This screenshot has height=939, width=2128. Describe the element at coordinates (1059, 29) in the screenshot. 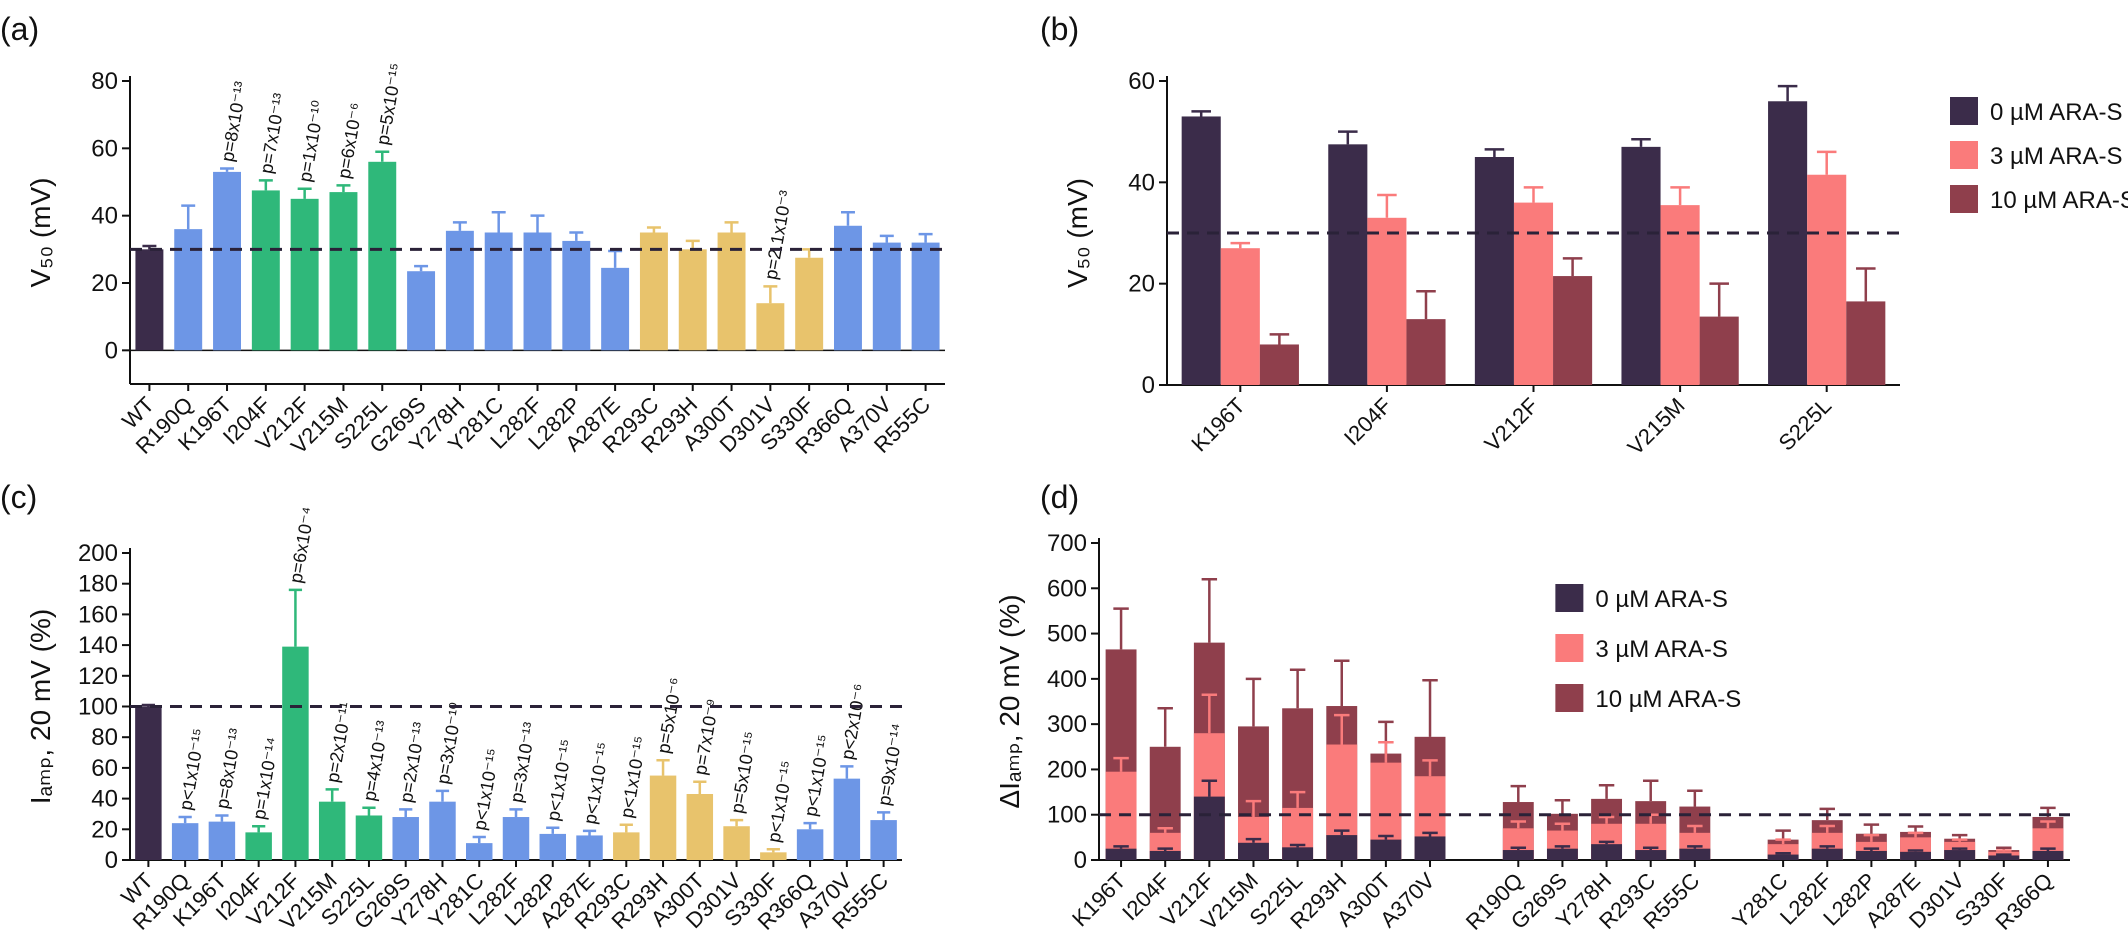

I see `panel-label: (b)` at that location.